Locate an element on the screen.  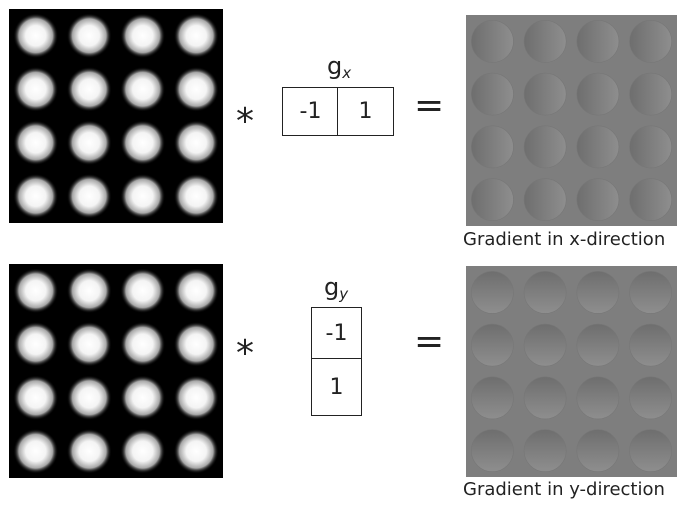
caption-gradient-x: Gradient in x-direction is located at coordinates (564, 239).